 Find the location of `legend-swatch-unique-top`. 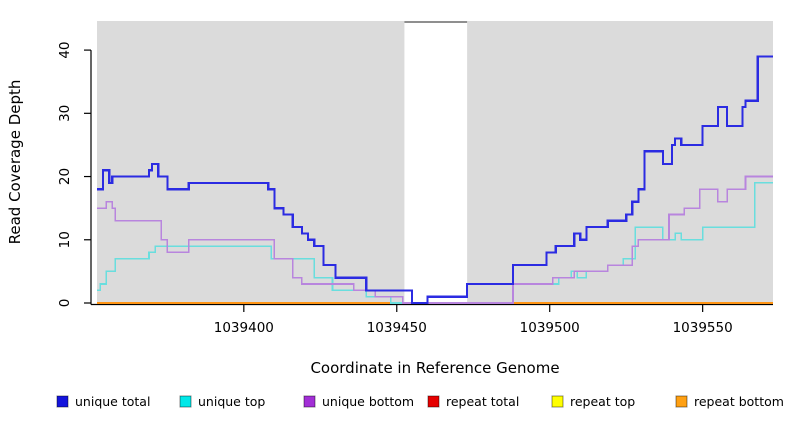

legend-swatch-unique-top is located at coordinates (185, 401).